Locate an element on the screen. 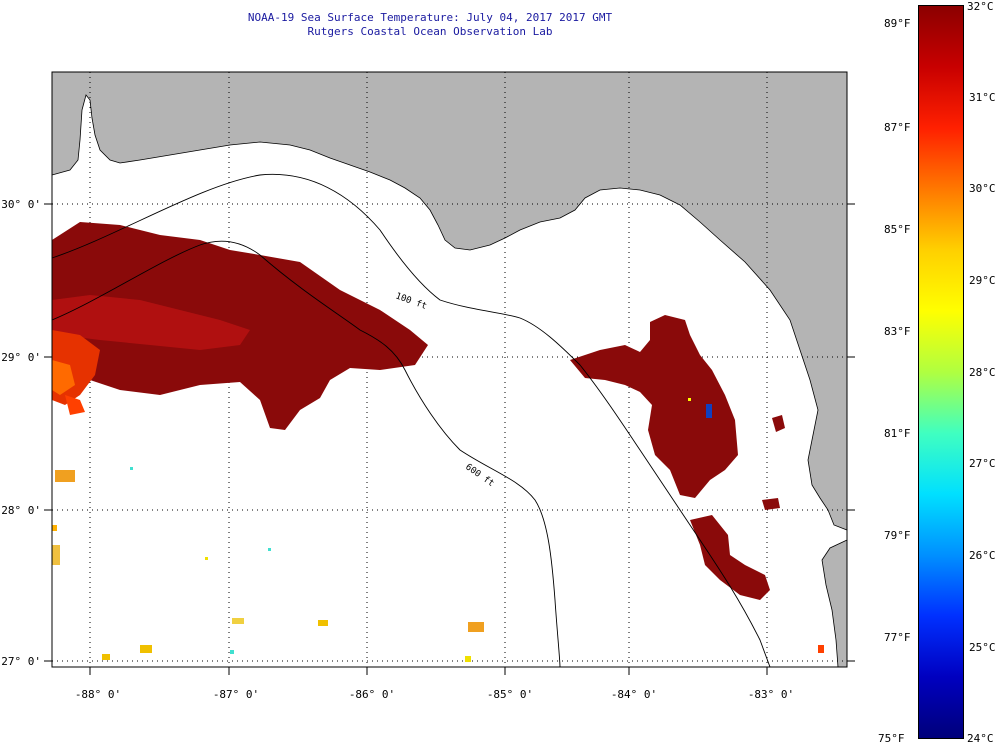  celsius-label: 31°C is located at coordinates (982, 97).